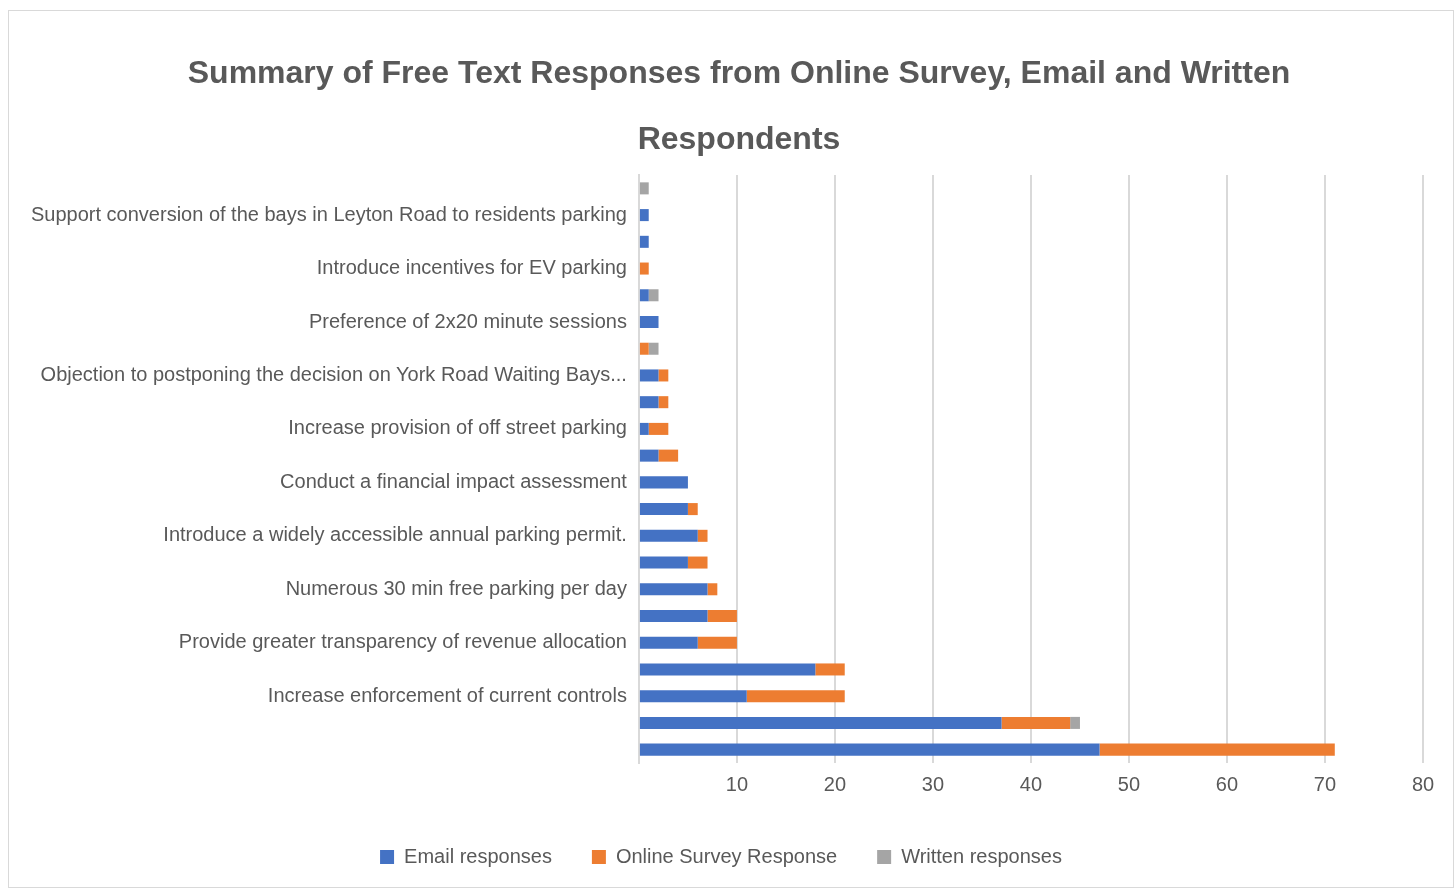 The height and width of the screenshot is (889, 1456). I want to click on x-tick-label: 50, so click(1129, 783).